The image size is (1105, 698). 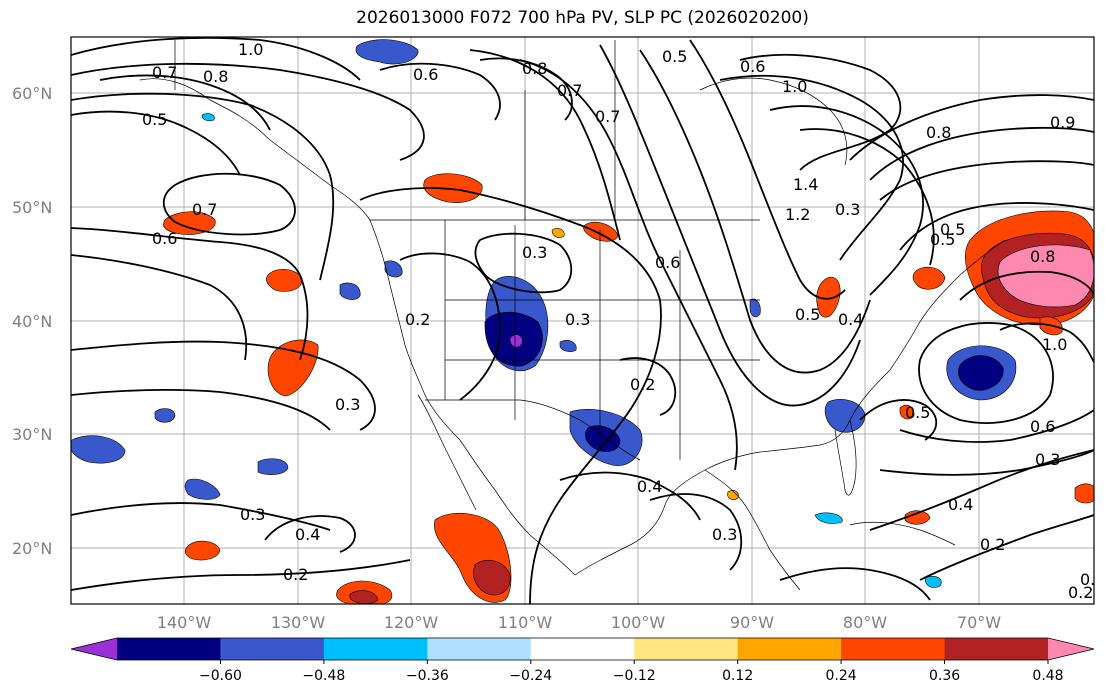 What do you see at coordinates (902, 533) in the screenshot?
I see `coastline-cuba` at bounding box center [902, 533].